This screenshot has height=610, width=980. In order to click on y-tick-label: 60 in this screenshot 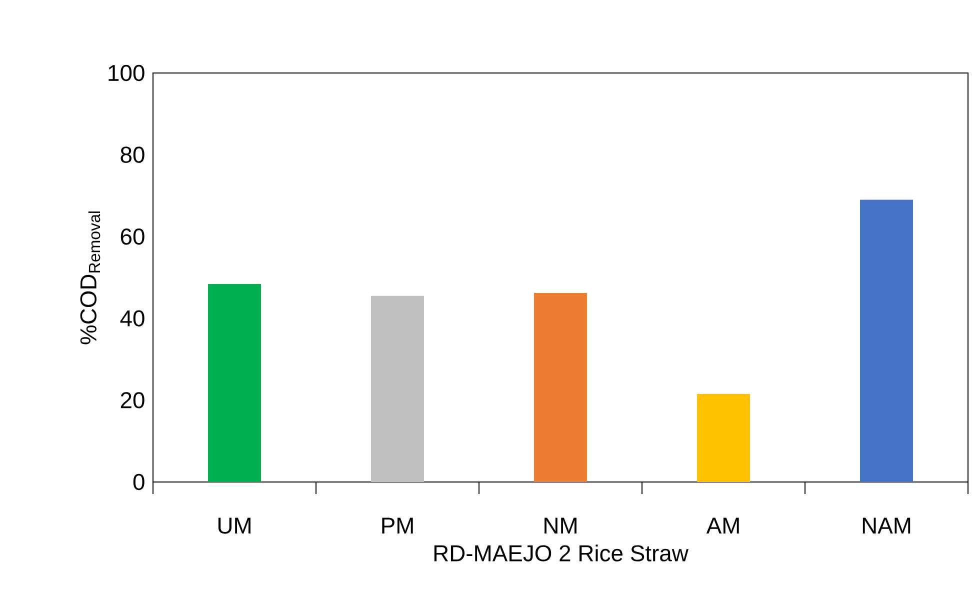, I will do `click(132, 236)`.